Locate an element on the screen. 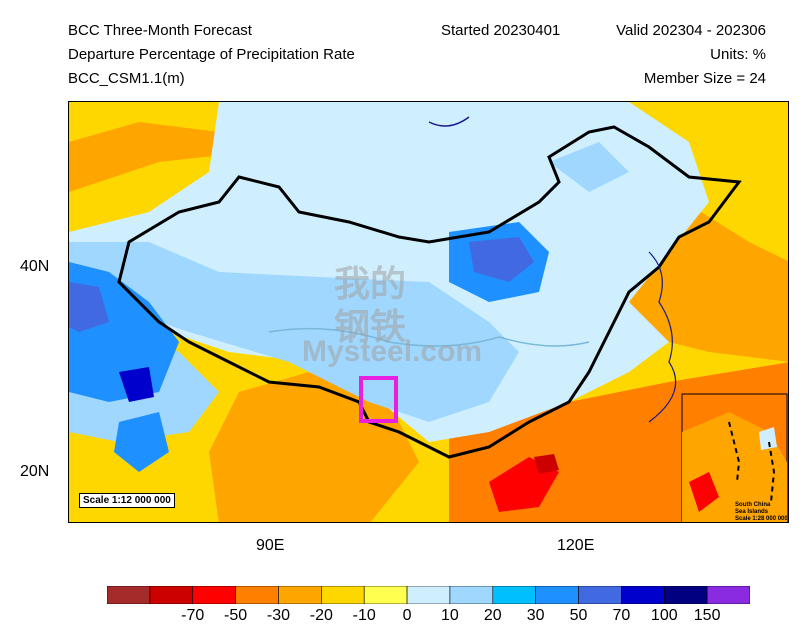 The width and height of the screenshot is (811, 639). lake-outline is located at coordinates (449, 121).